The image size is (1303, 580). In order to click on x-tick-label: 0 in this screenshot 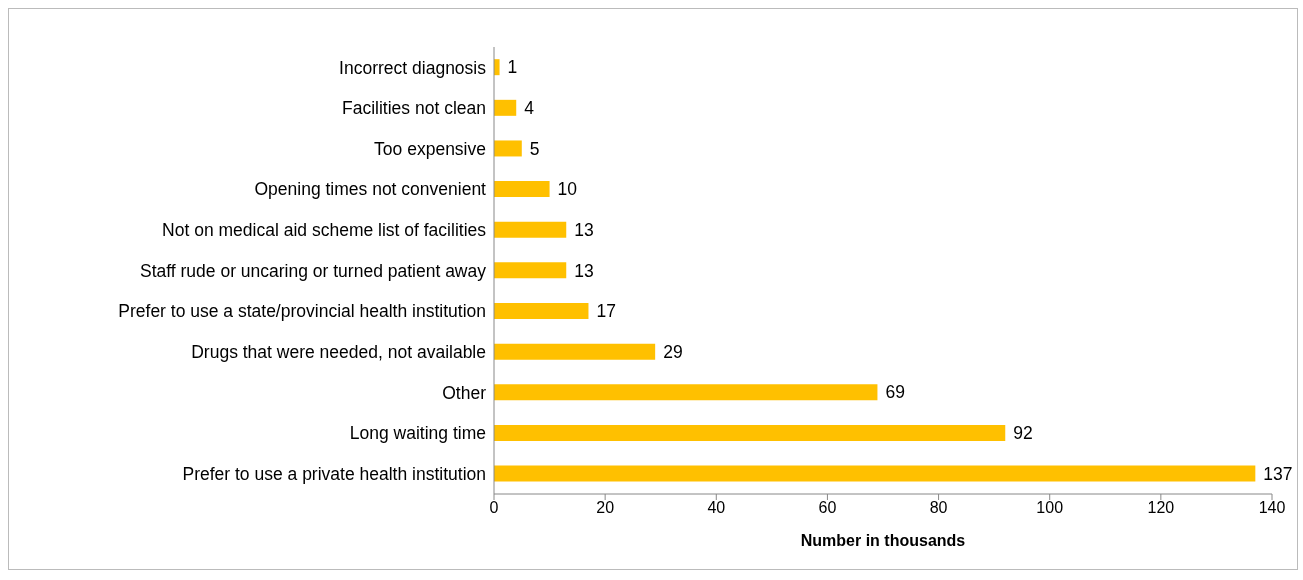, I will do `click(494, 508)`.